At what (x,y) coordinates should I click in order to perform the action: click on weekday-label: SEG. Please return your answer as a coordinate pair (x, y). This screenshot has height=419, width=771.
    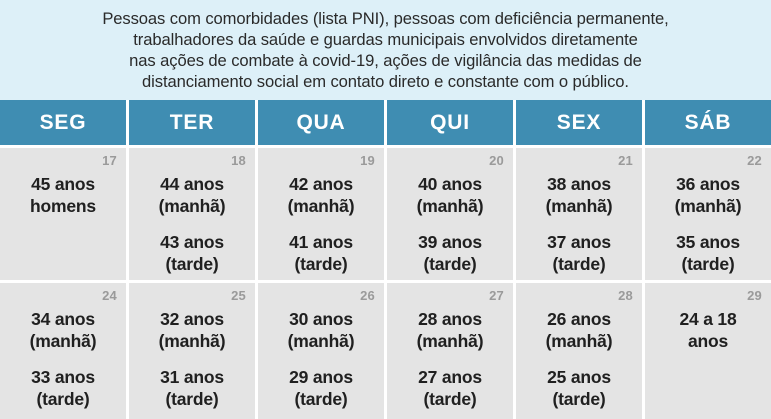
    Looking at the image, I should click on (63, 122).